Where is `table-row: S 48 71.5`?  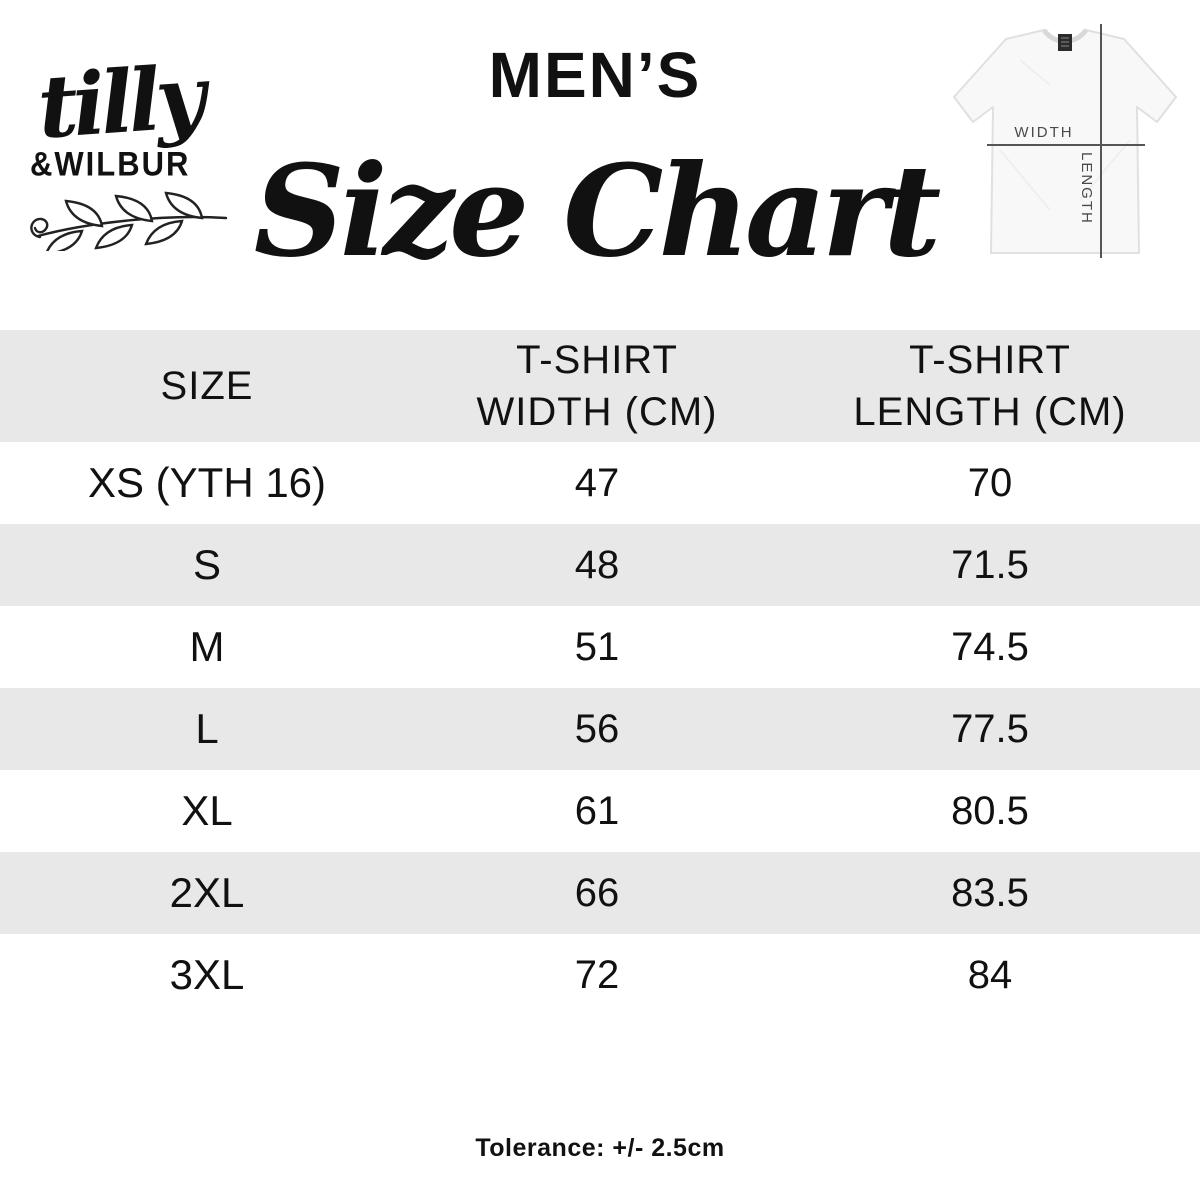 table-row: S 48 71.5 is located at coordinates (600, 565).